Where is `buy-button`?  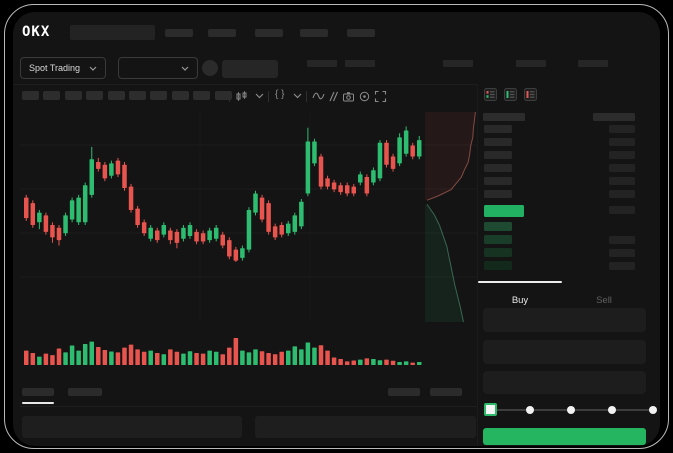 buy-button is located at coordinates (564, 436).